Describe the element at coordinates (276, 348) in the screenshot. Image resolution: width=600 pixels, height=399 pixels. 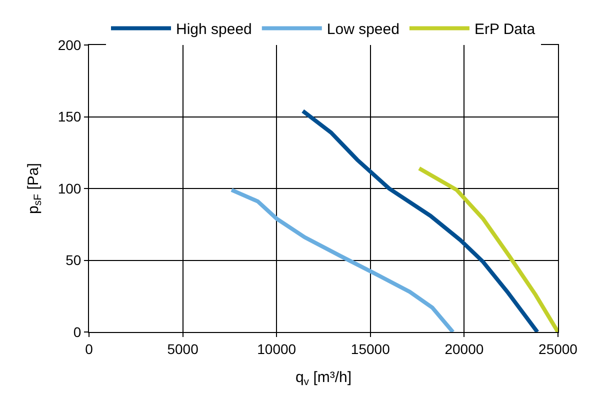
I see `x-tick-label: 10000` at that location.